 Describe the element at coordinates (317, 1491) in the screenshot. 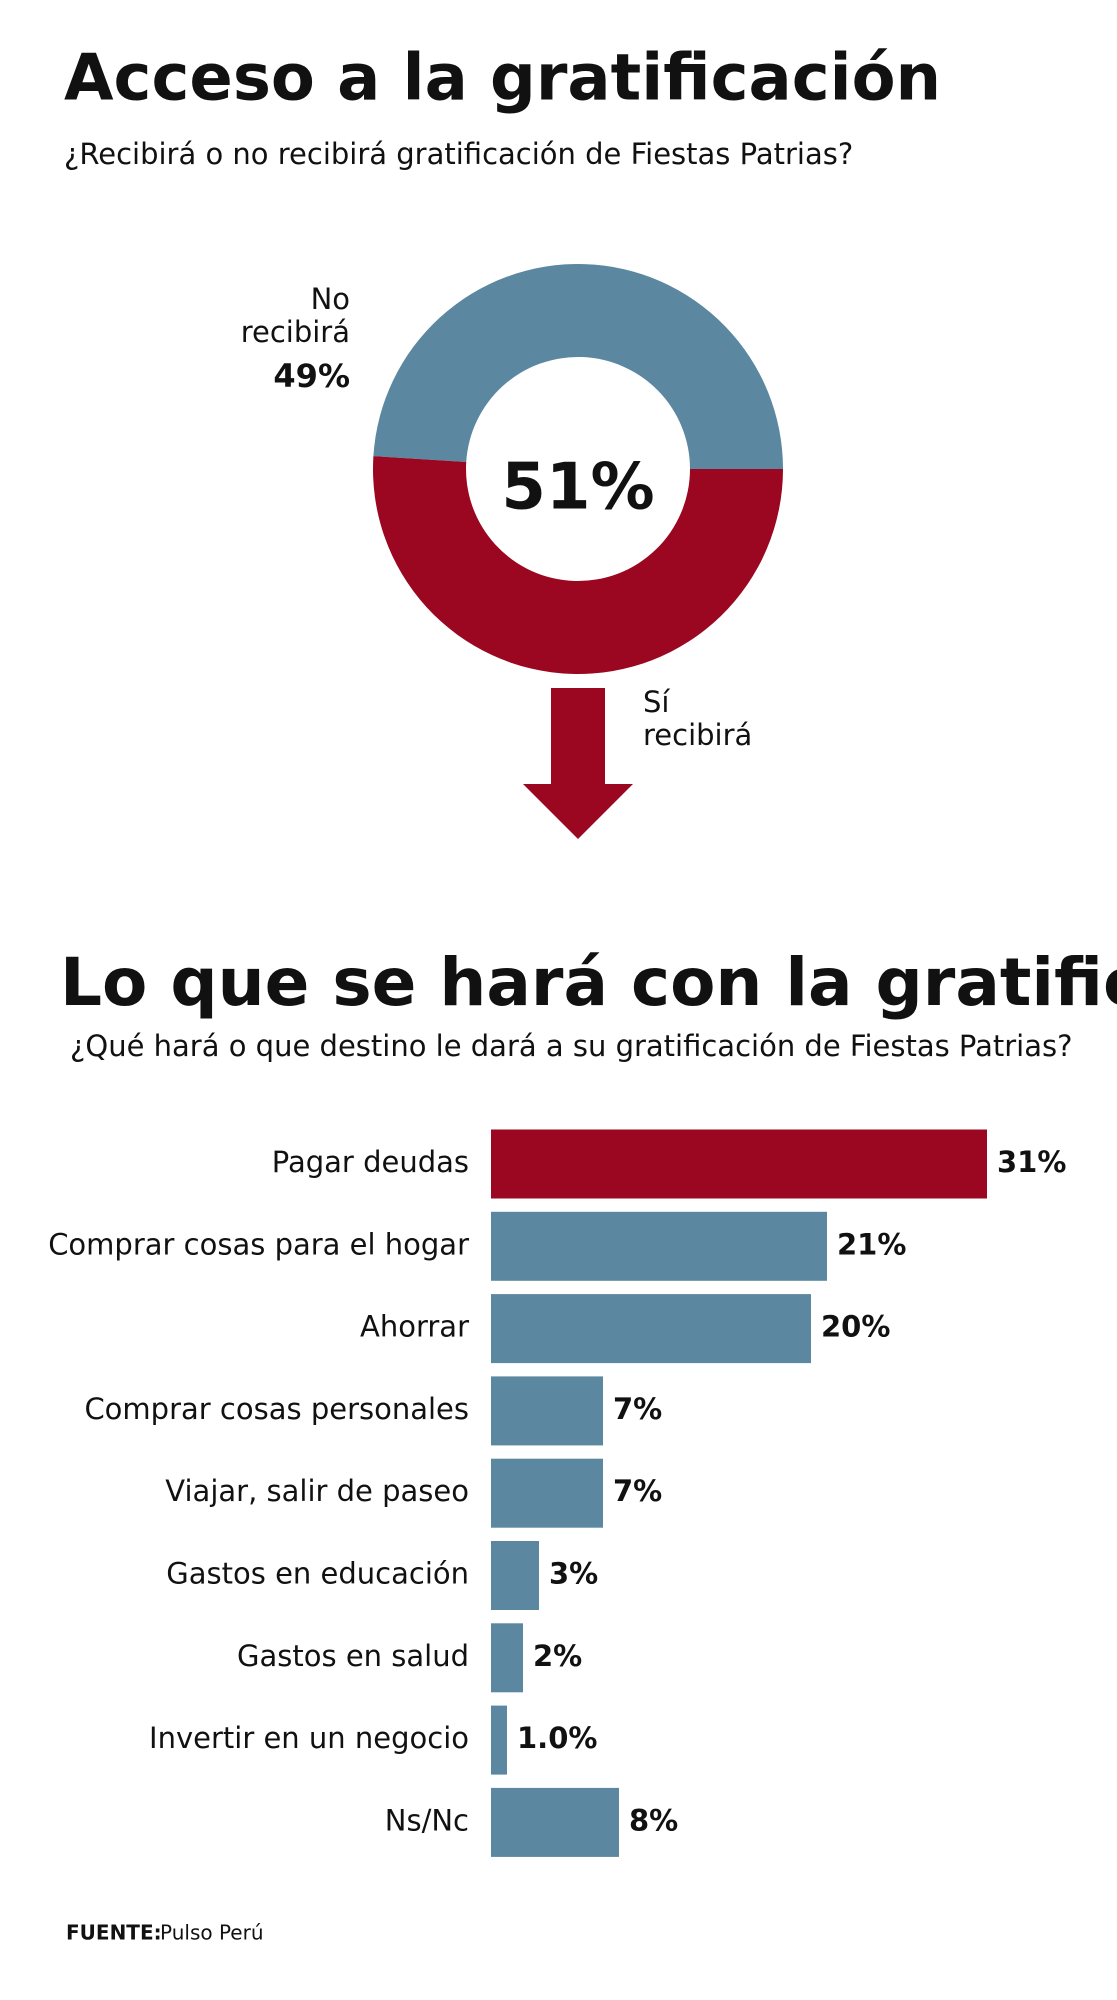

I see `category-label: Viajar, salir de paseo` at that location.